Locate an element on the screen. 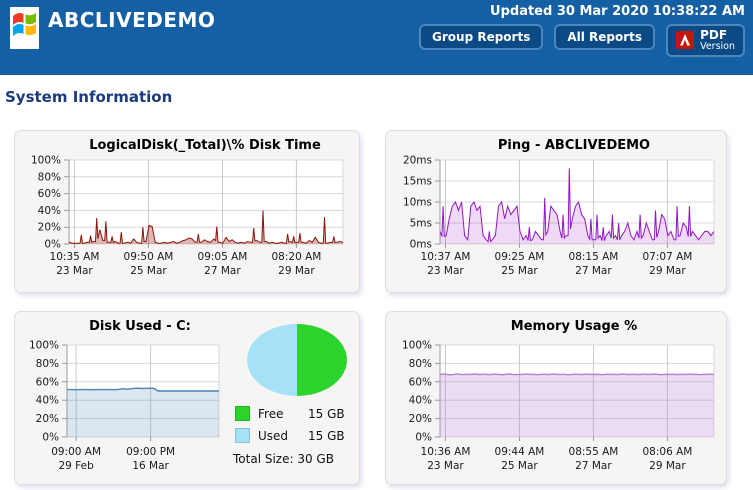 Image resolution: width=753 pixels, height=490 pixels. svg-text: 5ms is located at coordinates (421, 224).